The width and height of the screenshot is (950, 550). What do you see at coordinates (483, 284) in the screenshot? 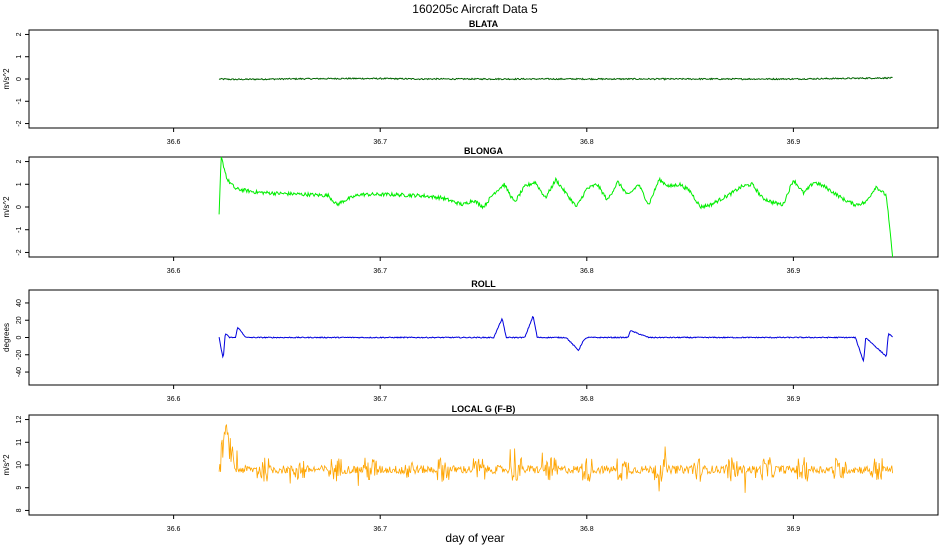
I see `panel-title: ROLL` at bounding box center [483, 284].